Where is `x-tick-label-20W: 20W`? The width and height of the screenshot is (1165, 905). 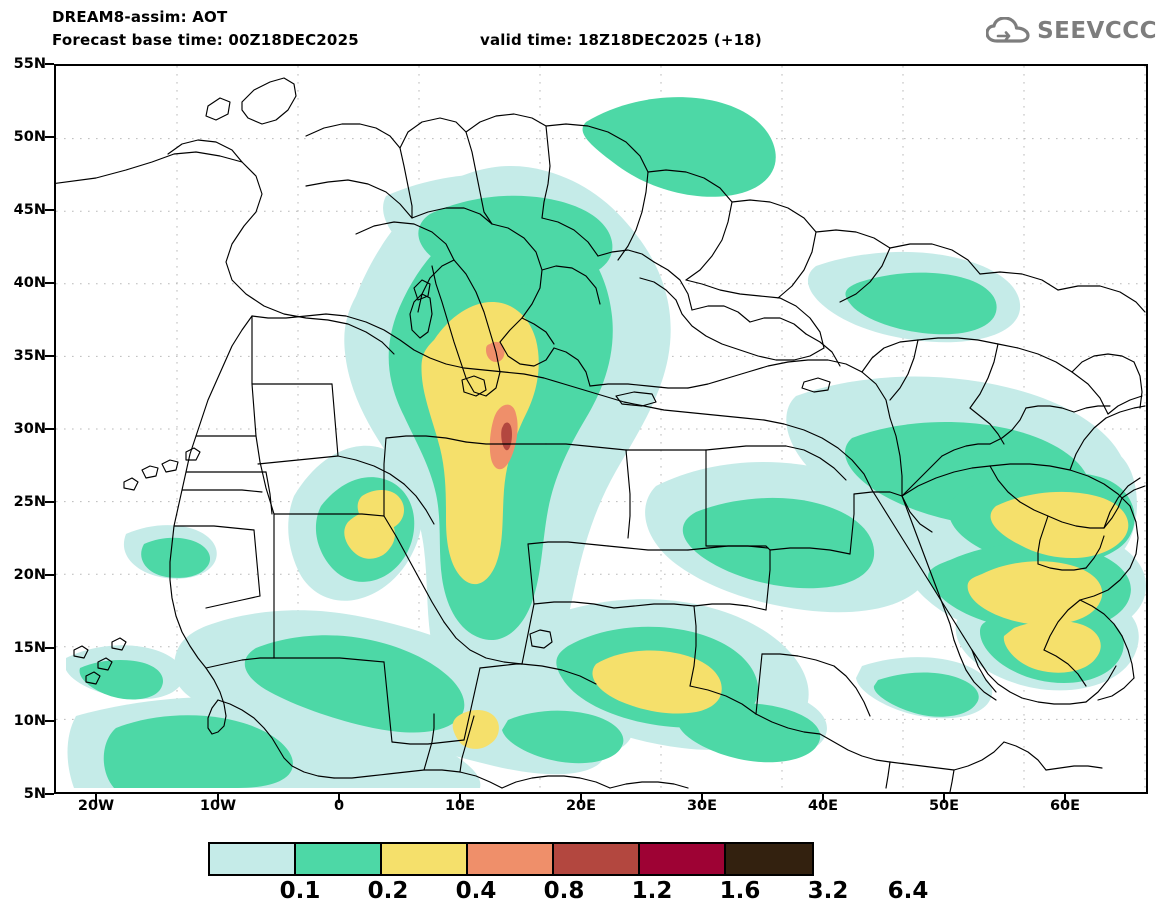 x-tick-label-20W: 20W is located at coordinates (96, 806).